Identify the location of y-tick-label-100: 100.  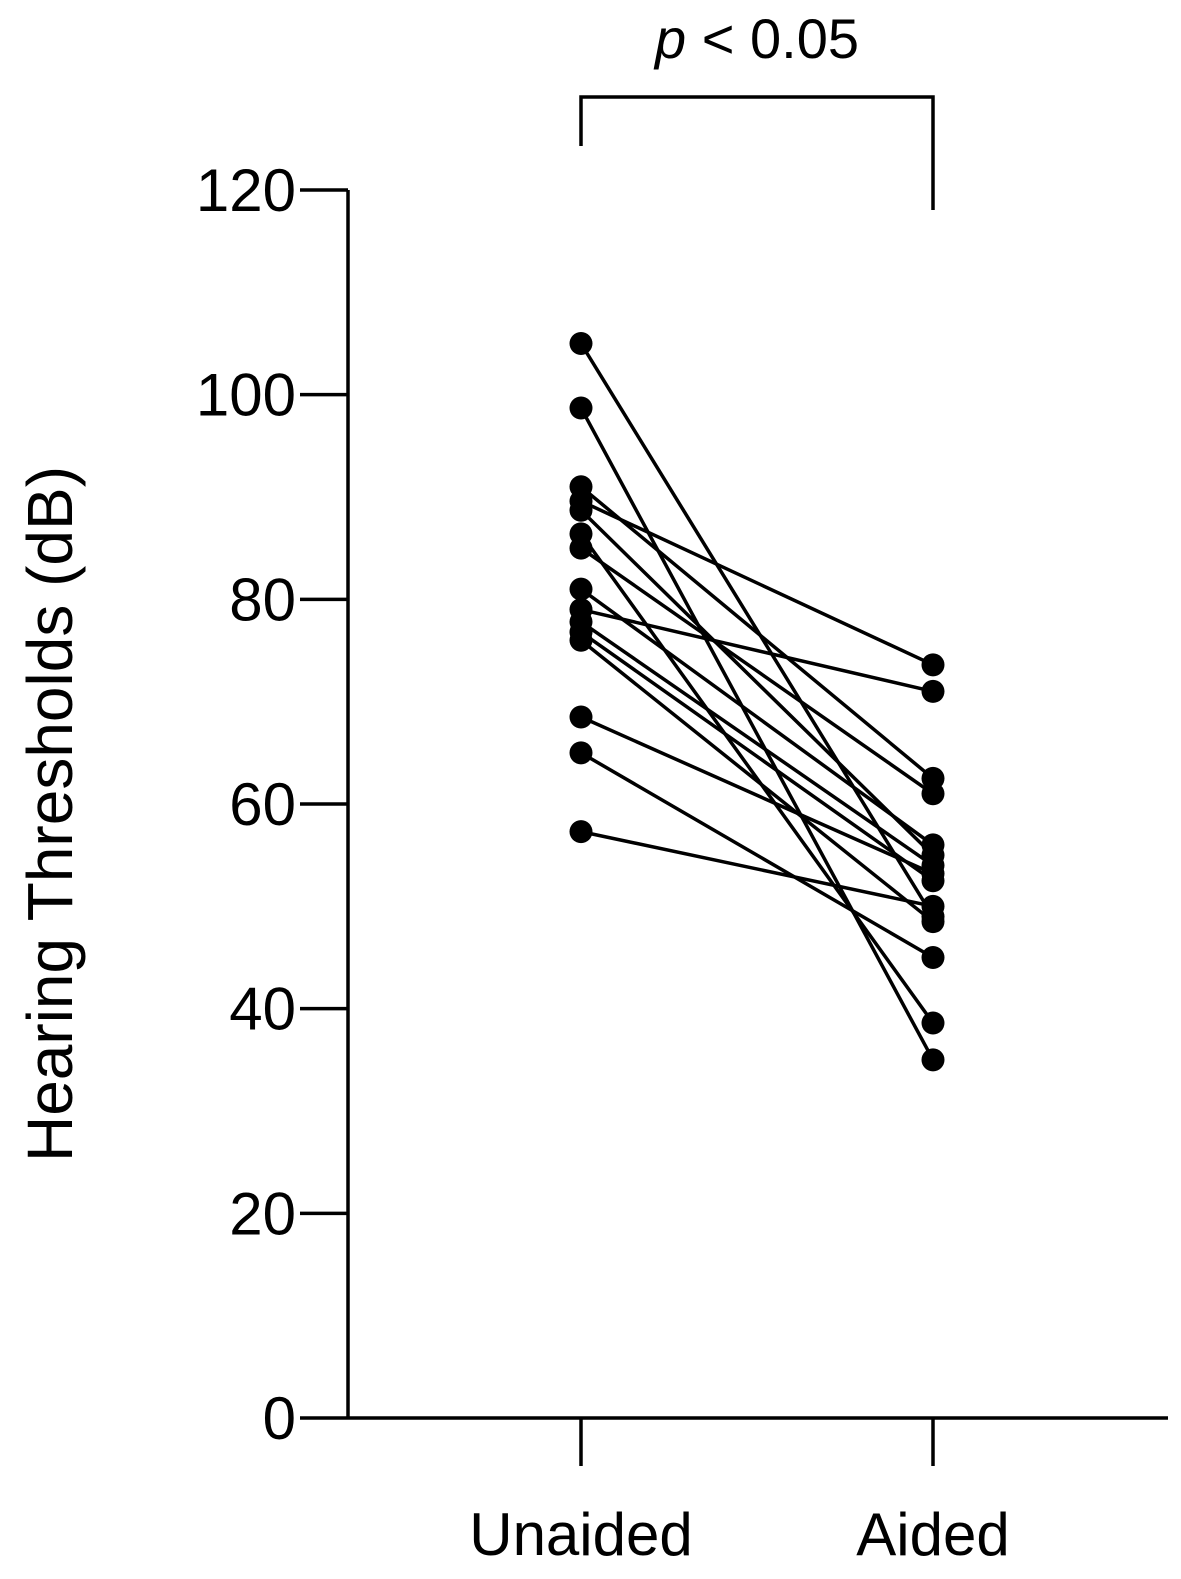
(246, 395).